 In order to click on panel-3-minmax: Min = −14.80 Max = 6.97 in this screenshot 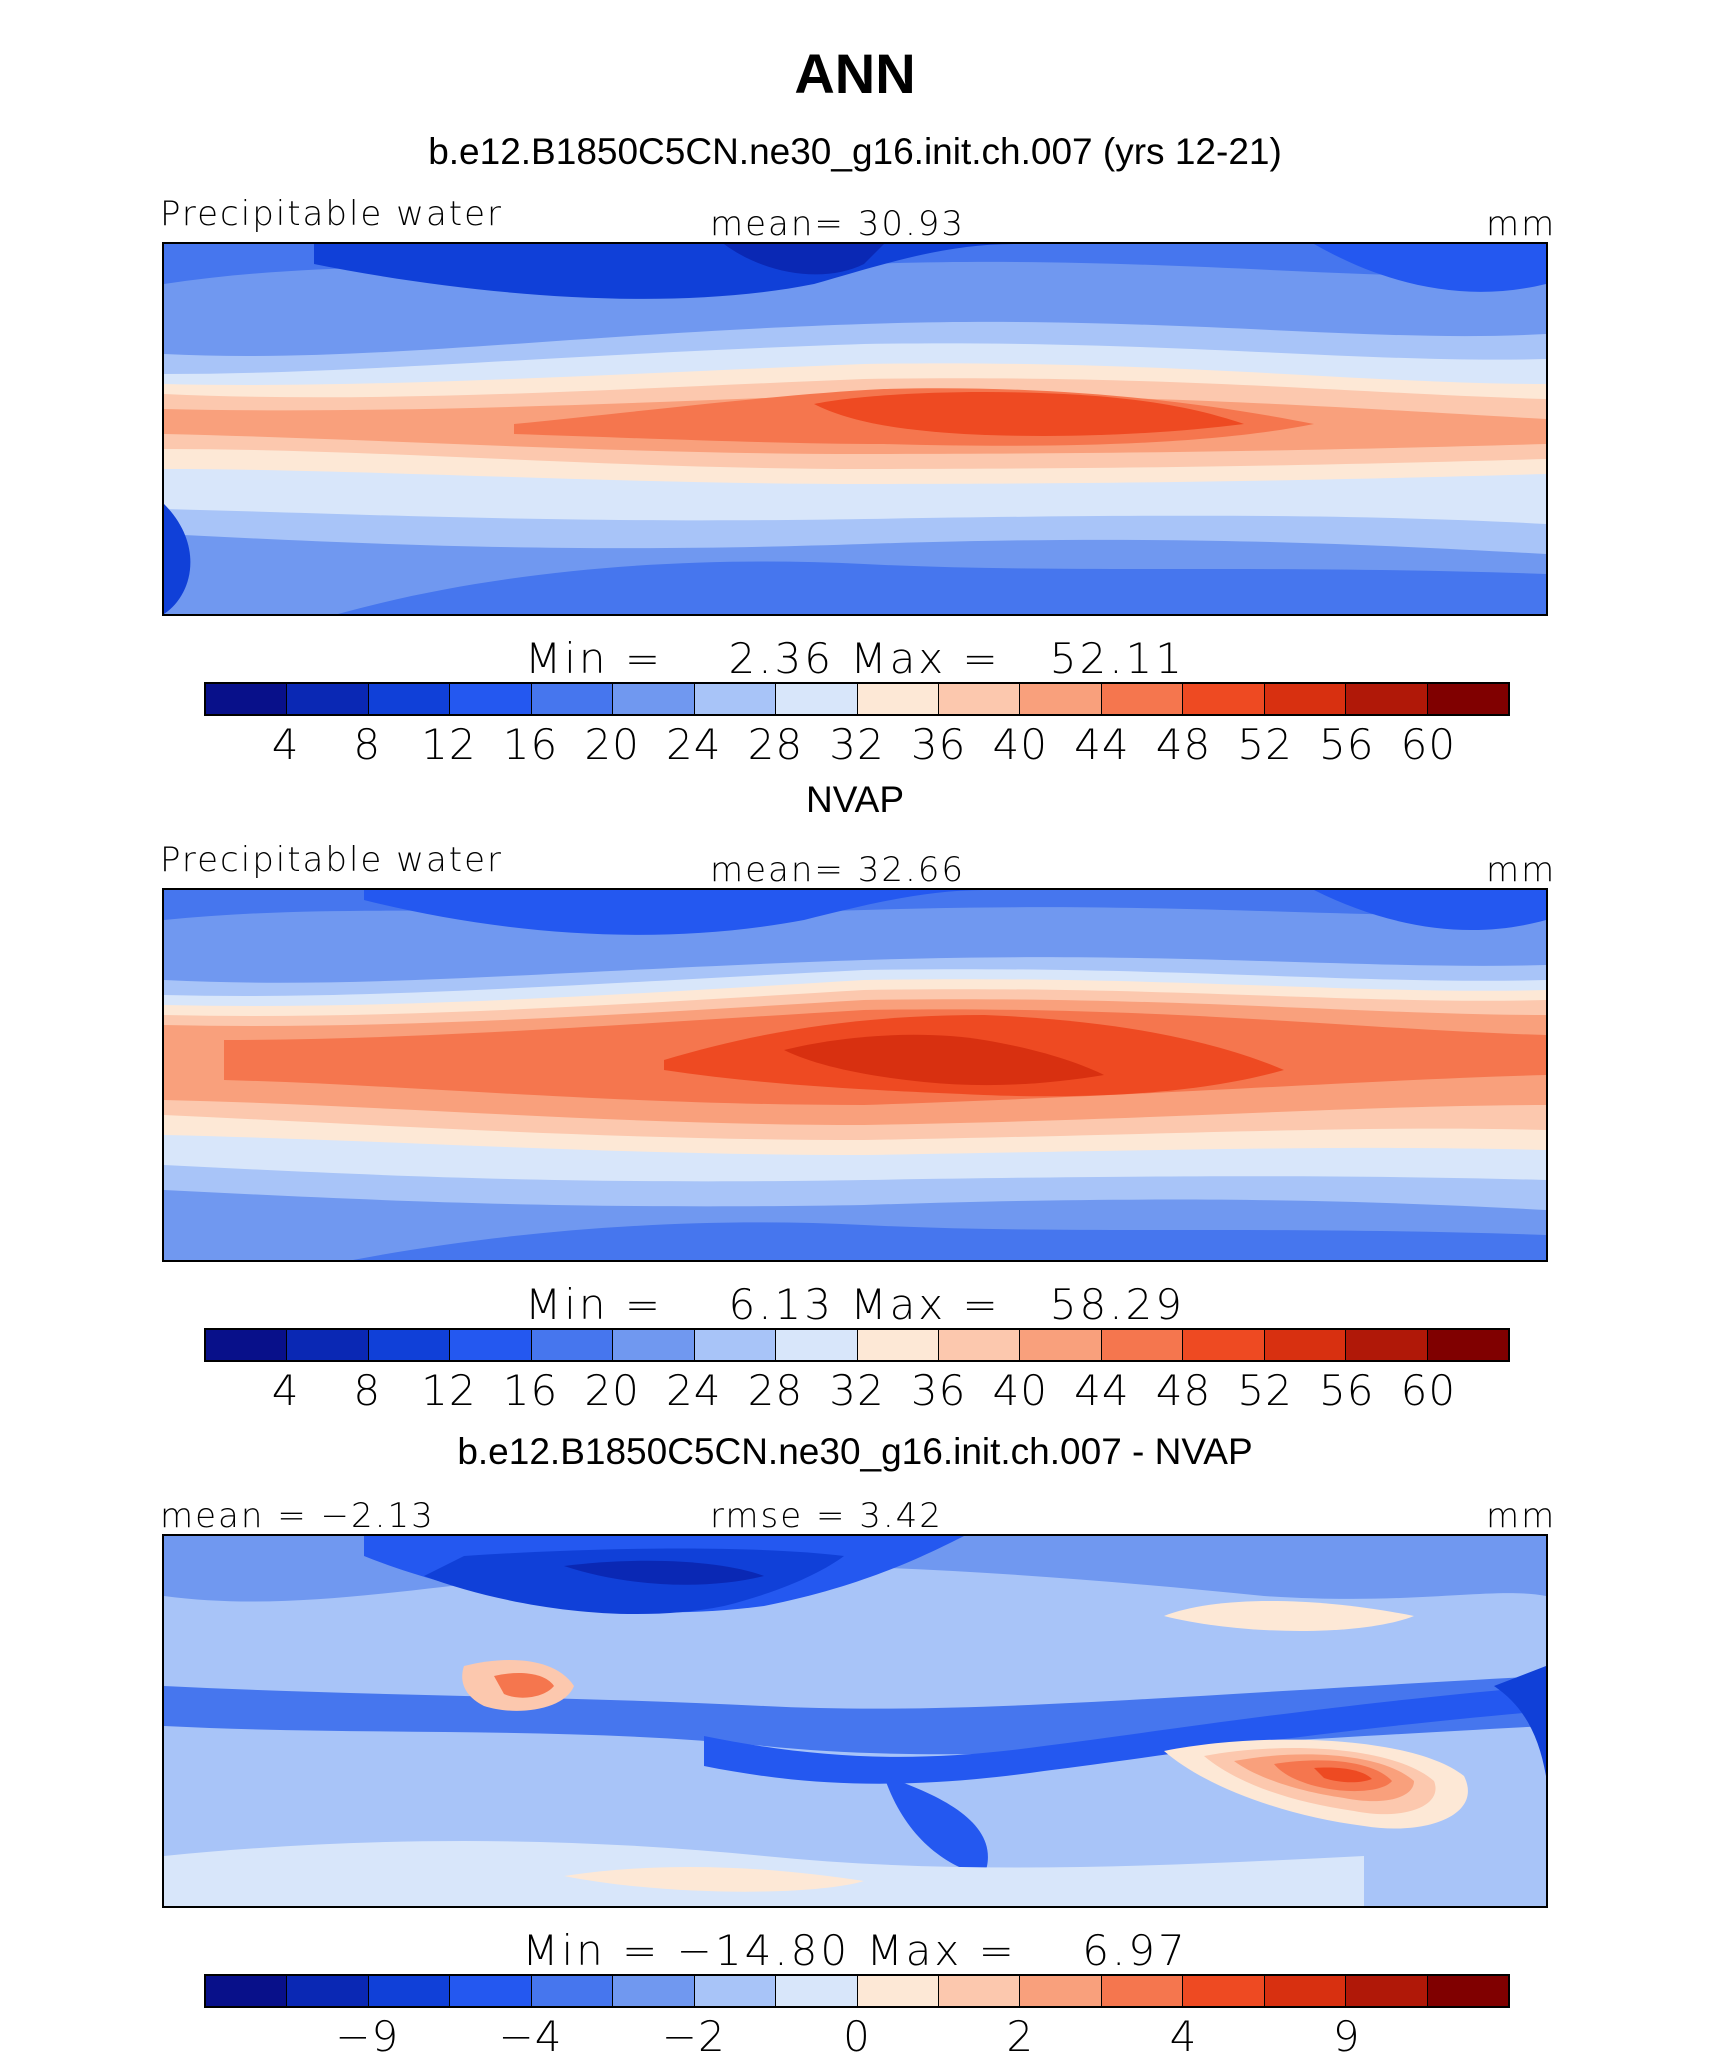, I will do `click(855, 1950)`.